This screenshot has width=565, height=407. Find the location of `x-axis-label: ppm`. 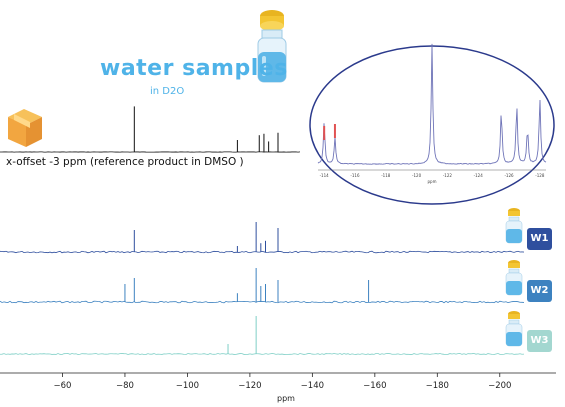

x-axis-label: ppm is located at coordinates (286, 398).